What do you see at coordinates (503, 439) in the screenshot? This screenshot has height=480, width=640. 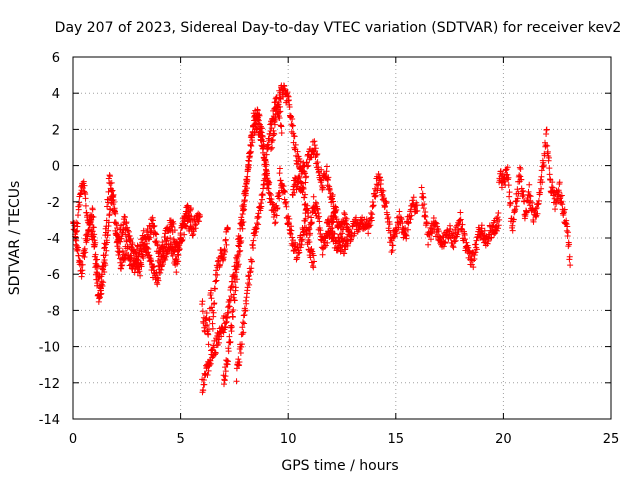 I see `x-tick-label: 20` at bounding box center [503, 439].